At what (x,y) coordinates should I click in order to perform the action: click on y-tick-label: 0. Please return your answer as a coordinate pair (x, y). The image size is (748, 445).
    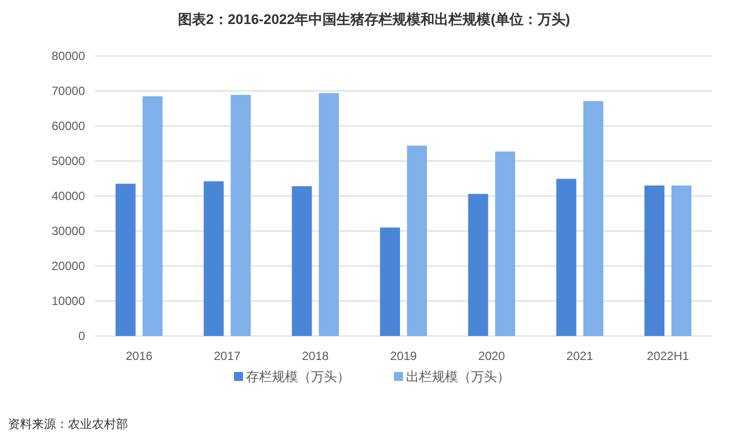
    Looking at the image, I should click on (82, 336).